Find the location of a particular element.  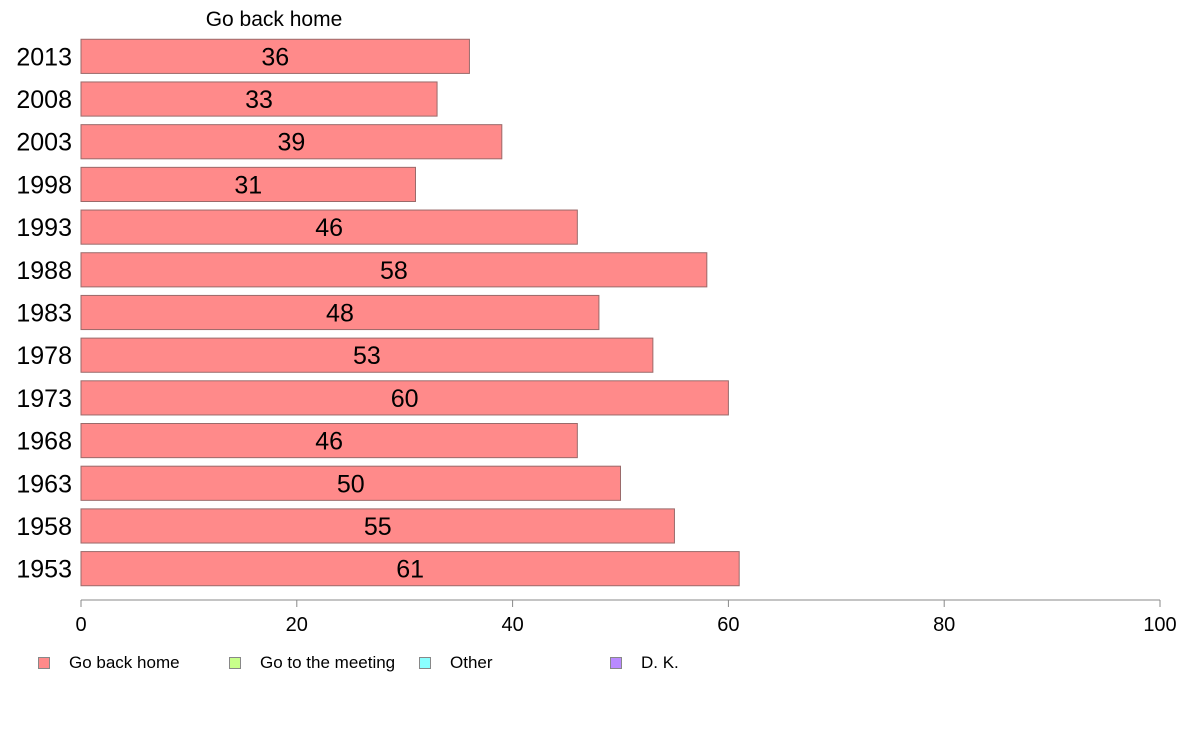

legend-swatch-go-to-the-meeting is located at coordinates (235, 663).